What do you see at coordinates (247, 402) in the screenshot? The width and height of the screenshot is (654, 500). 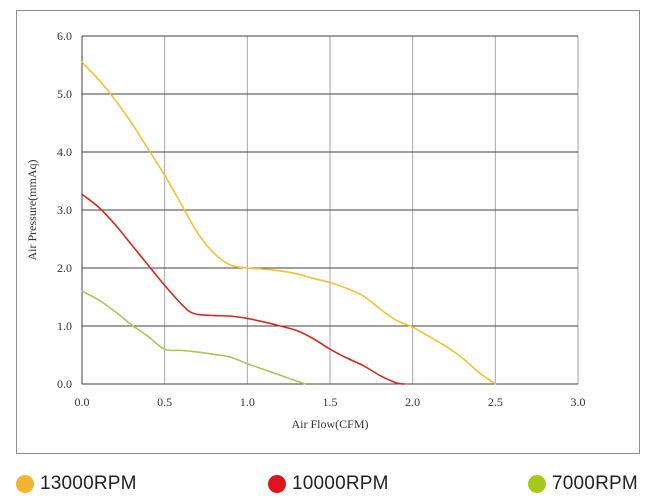 I see `x-tick-label-2: 1.0` at bounding box center [247, 402].